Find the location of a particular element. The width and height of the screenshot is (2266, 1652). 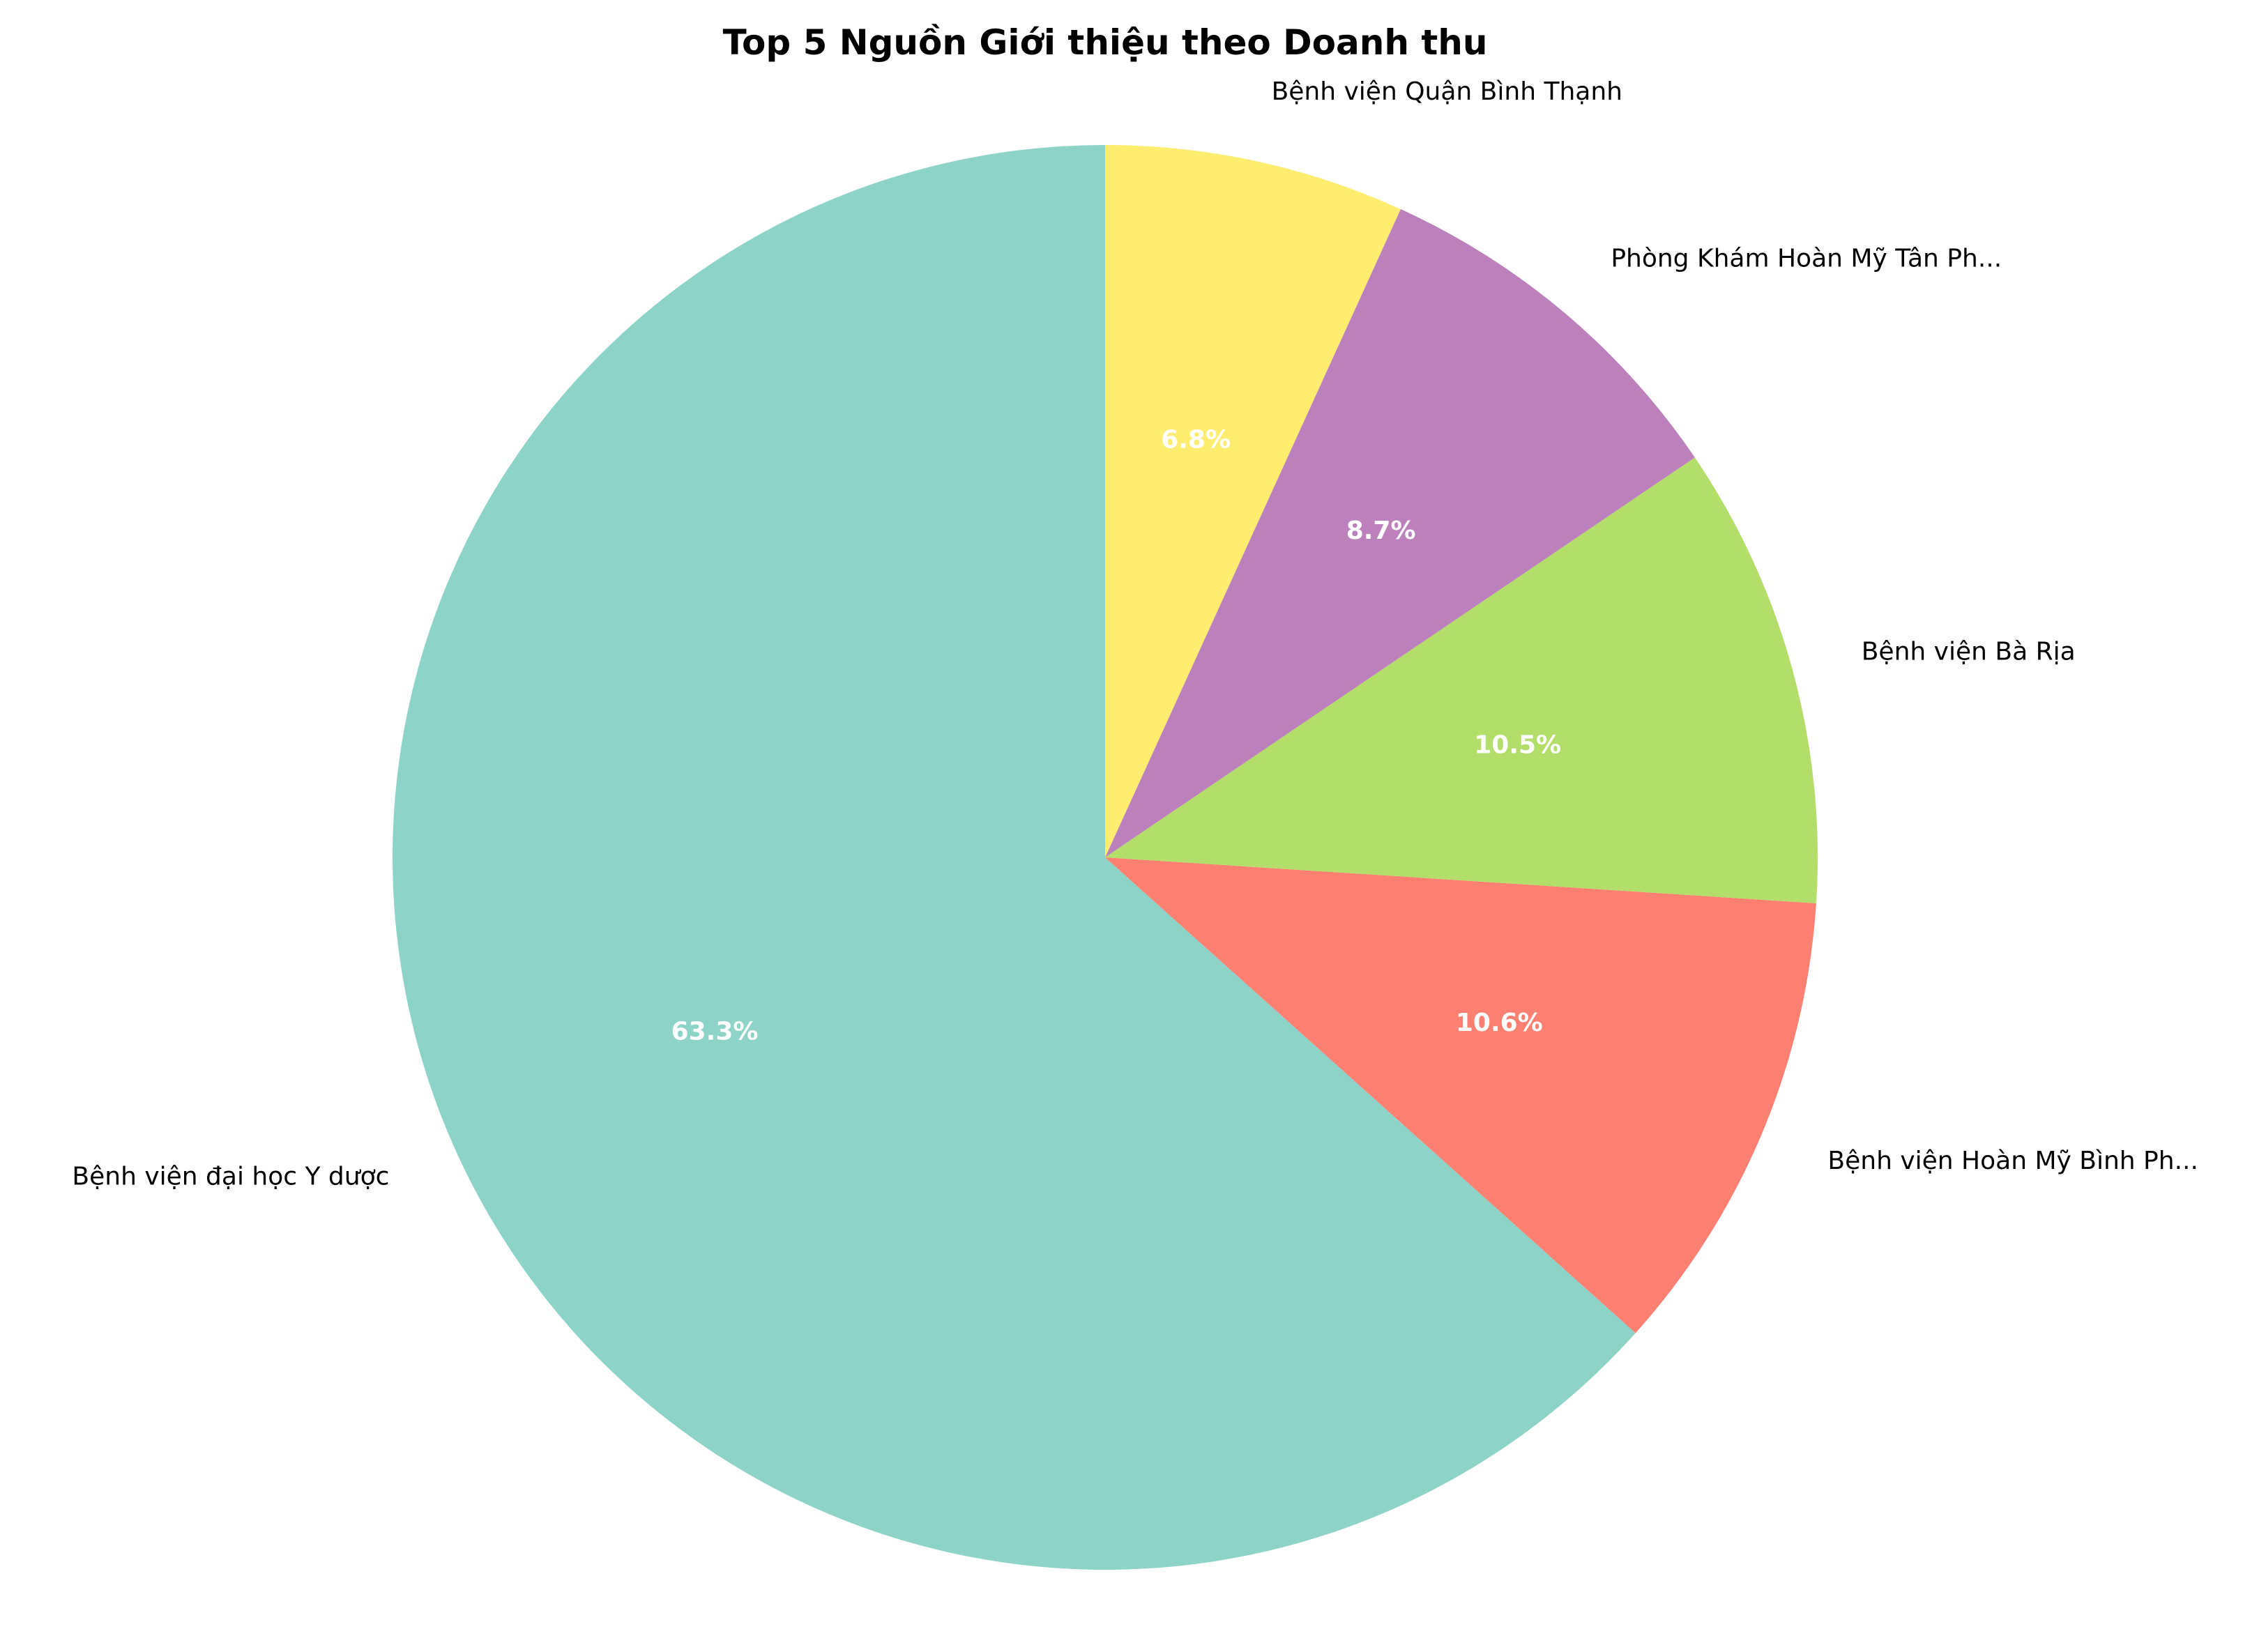

slice-category-label: Bệnh viện Quận Bình Thạnh is located at coordinates (1447, 91).